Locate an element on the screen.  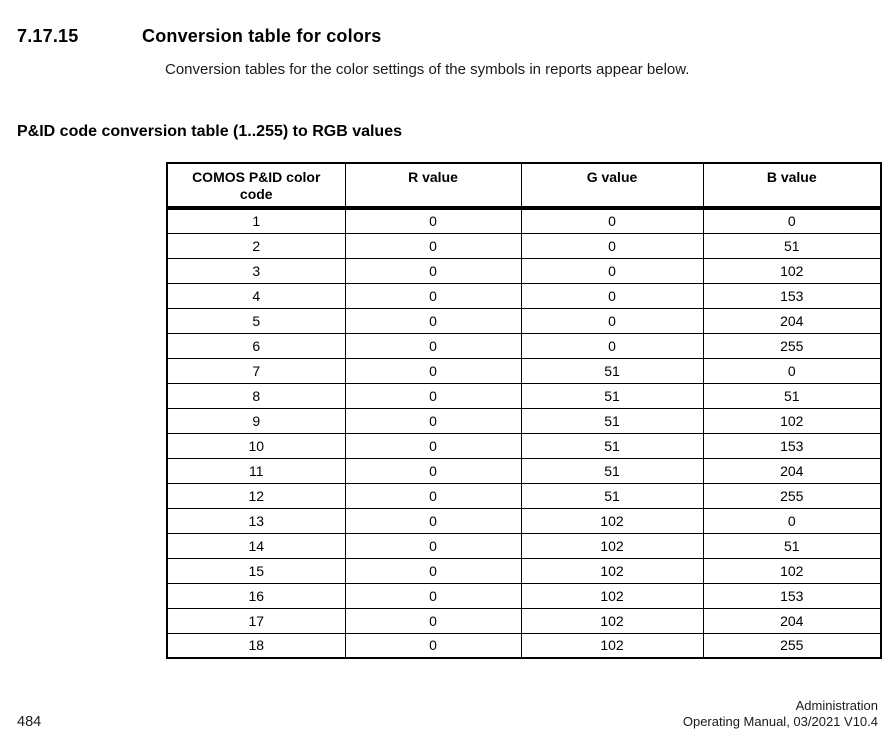
table-cell: 9 is located at coordinates (256, 420).